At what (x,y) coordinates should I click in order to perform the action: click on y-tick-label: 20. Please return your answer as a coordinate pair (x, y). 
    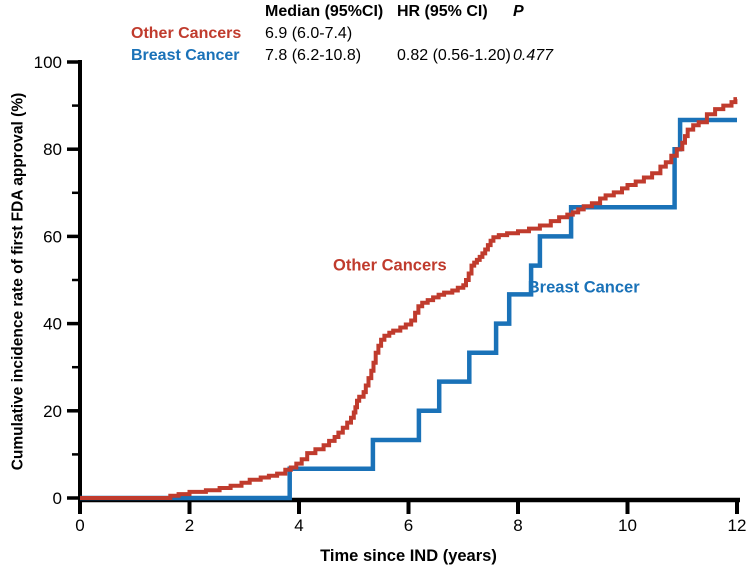
    Looking at the image, I should click on (52, 411).